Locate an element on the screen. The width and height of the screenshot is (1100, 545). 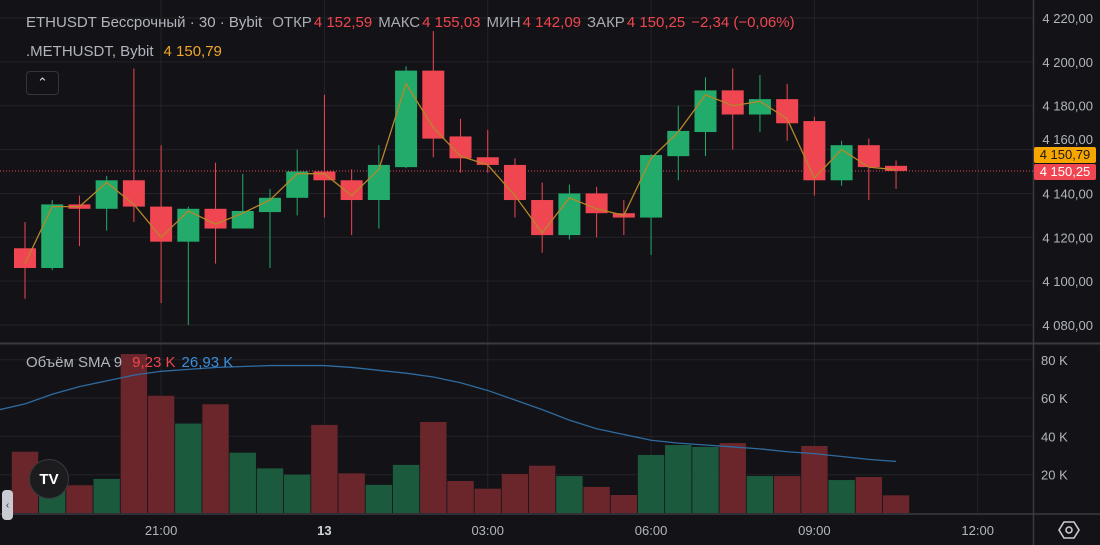
overlay-legend: .METHUSDT, Bybit 4 150,79 is located at coordinates (127, 51).